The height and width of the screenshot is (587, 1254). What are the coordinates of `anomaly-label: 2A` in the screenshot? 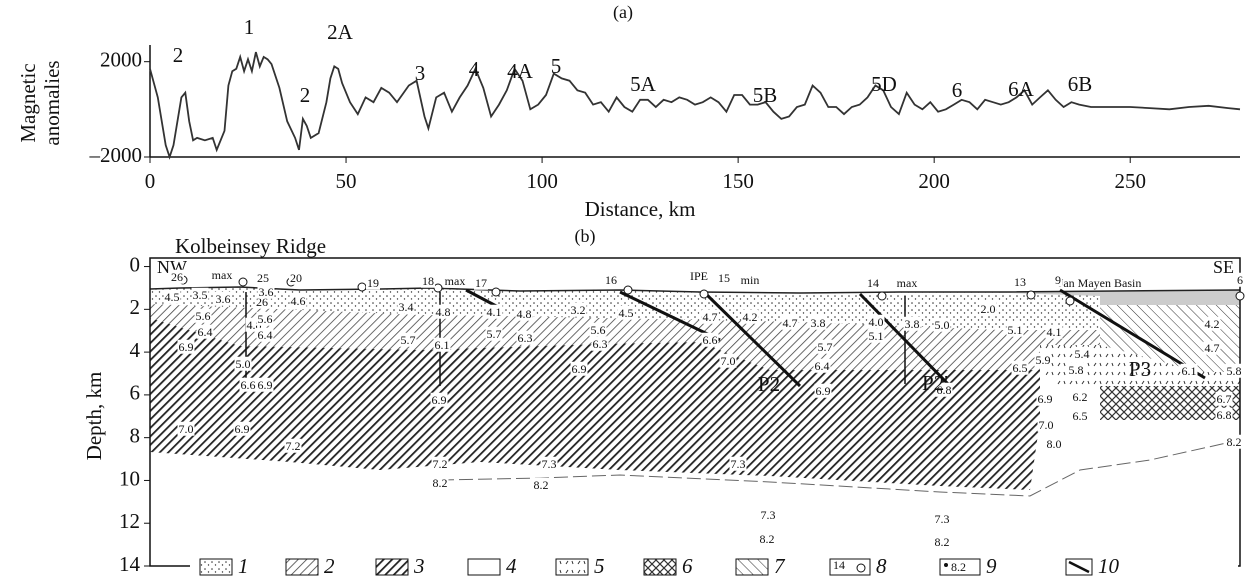 It's located at (340, 32).